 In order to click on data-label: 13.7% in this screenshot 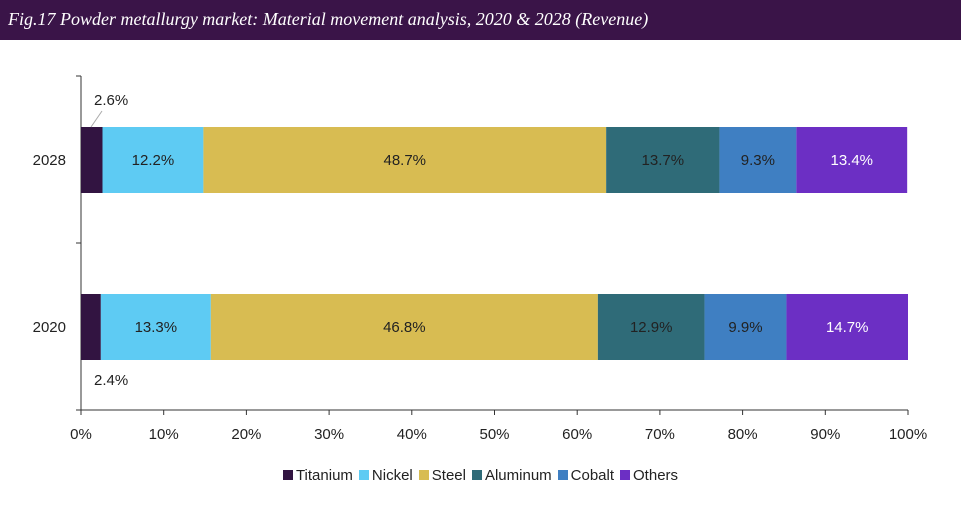, I will do `click(663, 160)`.